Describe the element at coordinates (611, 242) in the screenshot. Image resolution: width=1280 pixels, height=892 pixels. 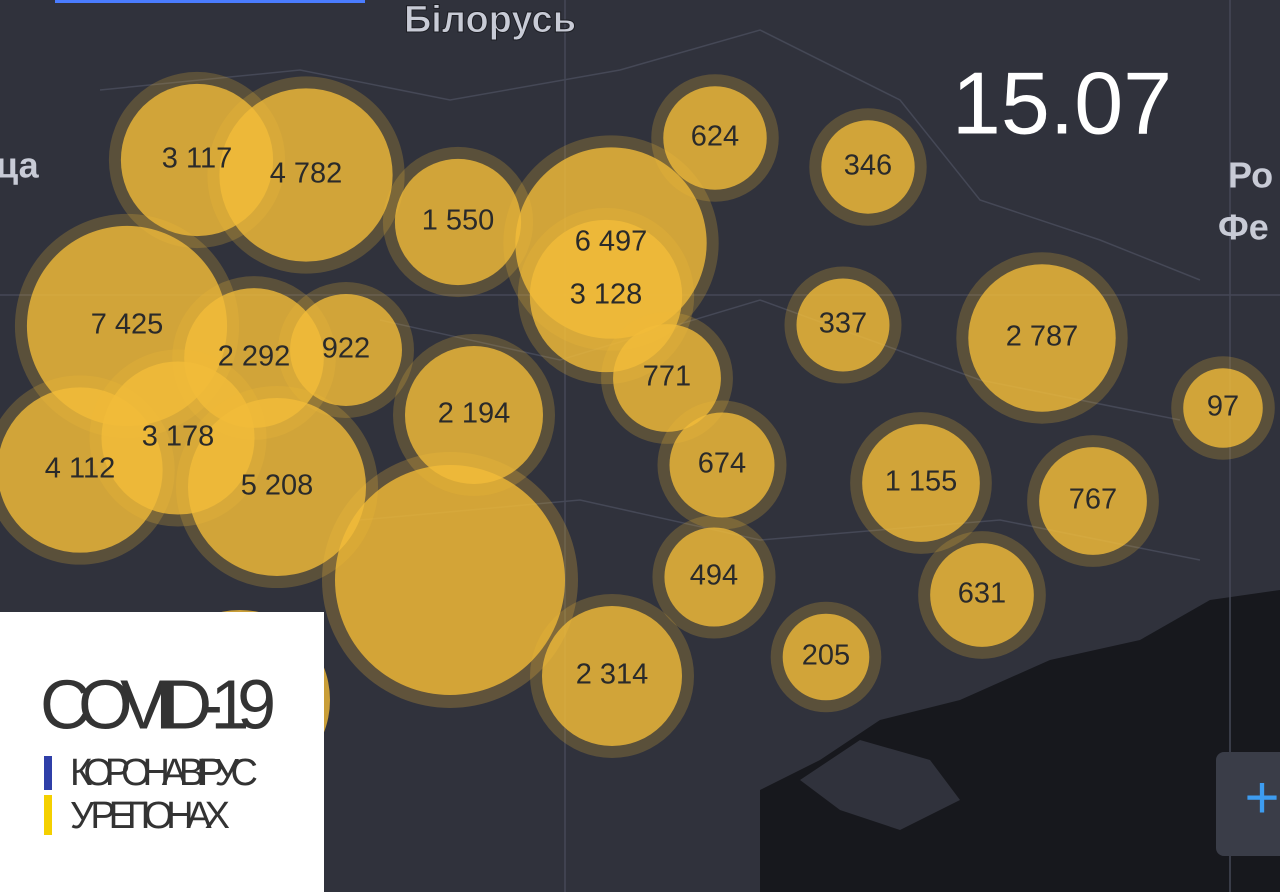
I see `bubble-label: 6 497` at that location.